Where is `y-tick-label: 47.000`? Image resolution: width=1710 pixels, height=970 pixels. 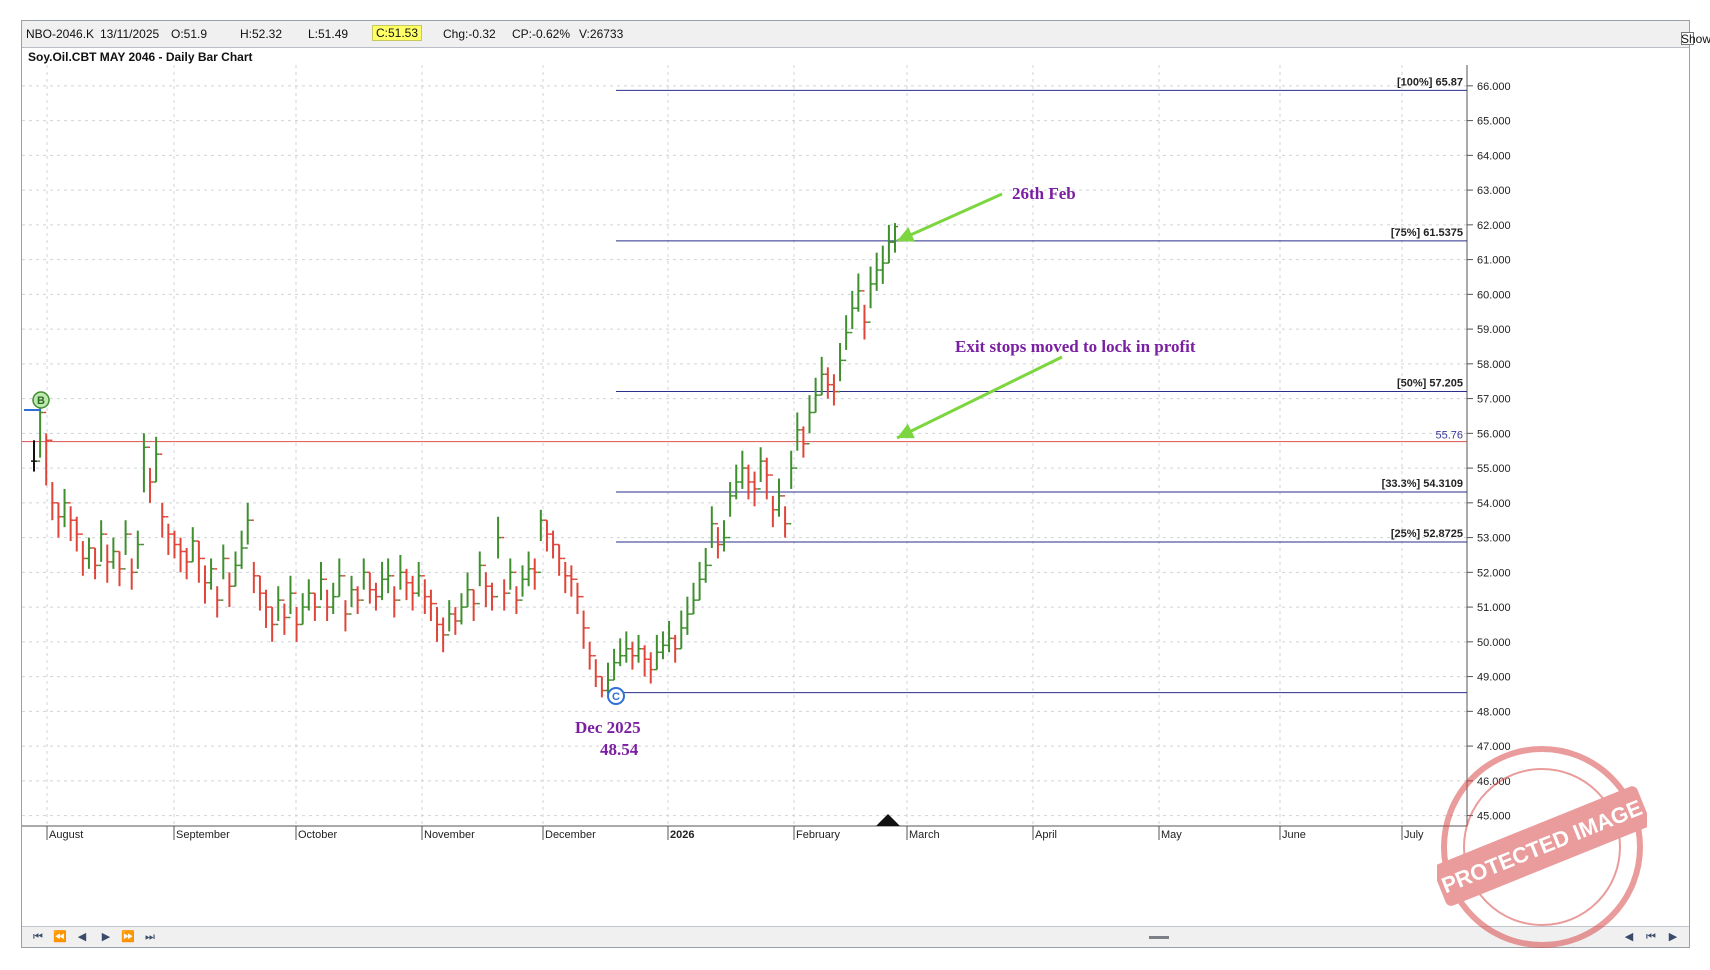 y-tick-label: 47.000 is located at coordinates (1494, 747).